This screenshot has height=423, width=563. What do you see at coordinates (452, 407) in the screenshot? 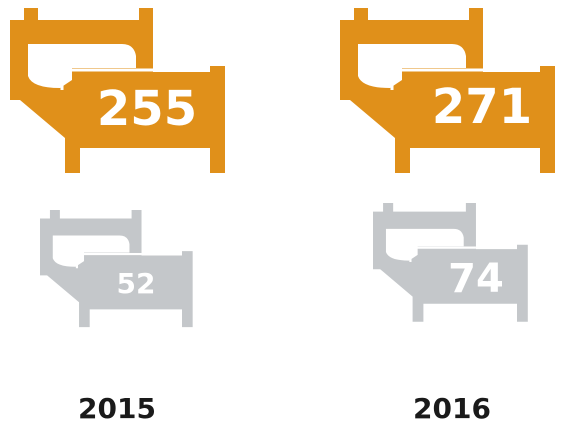
I see `year-label: 2016` at bounding box center [452, 407].